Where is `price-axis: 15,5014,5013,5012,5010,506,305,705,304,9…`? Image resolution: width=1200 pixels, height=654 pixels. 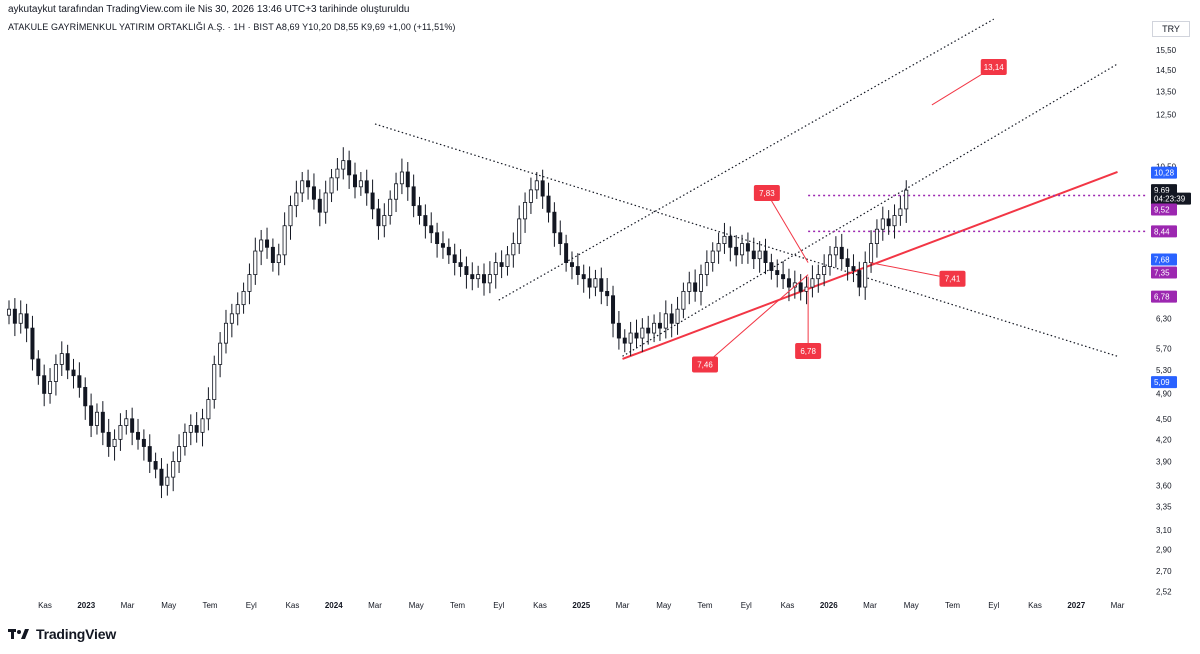 price-axis: 15,5014,5013,5012,5010,506,305,705,304,9… is located at coordinates (1171, 321).